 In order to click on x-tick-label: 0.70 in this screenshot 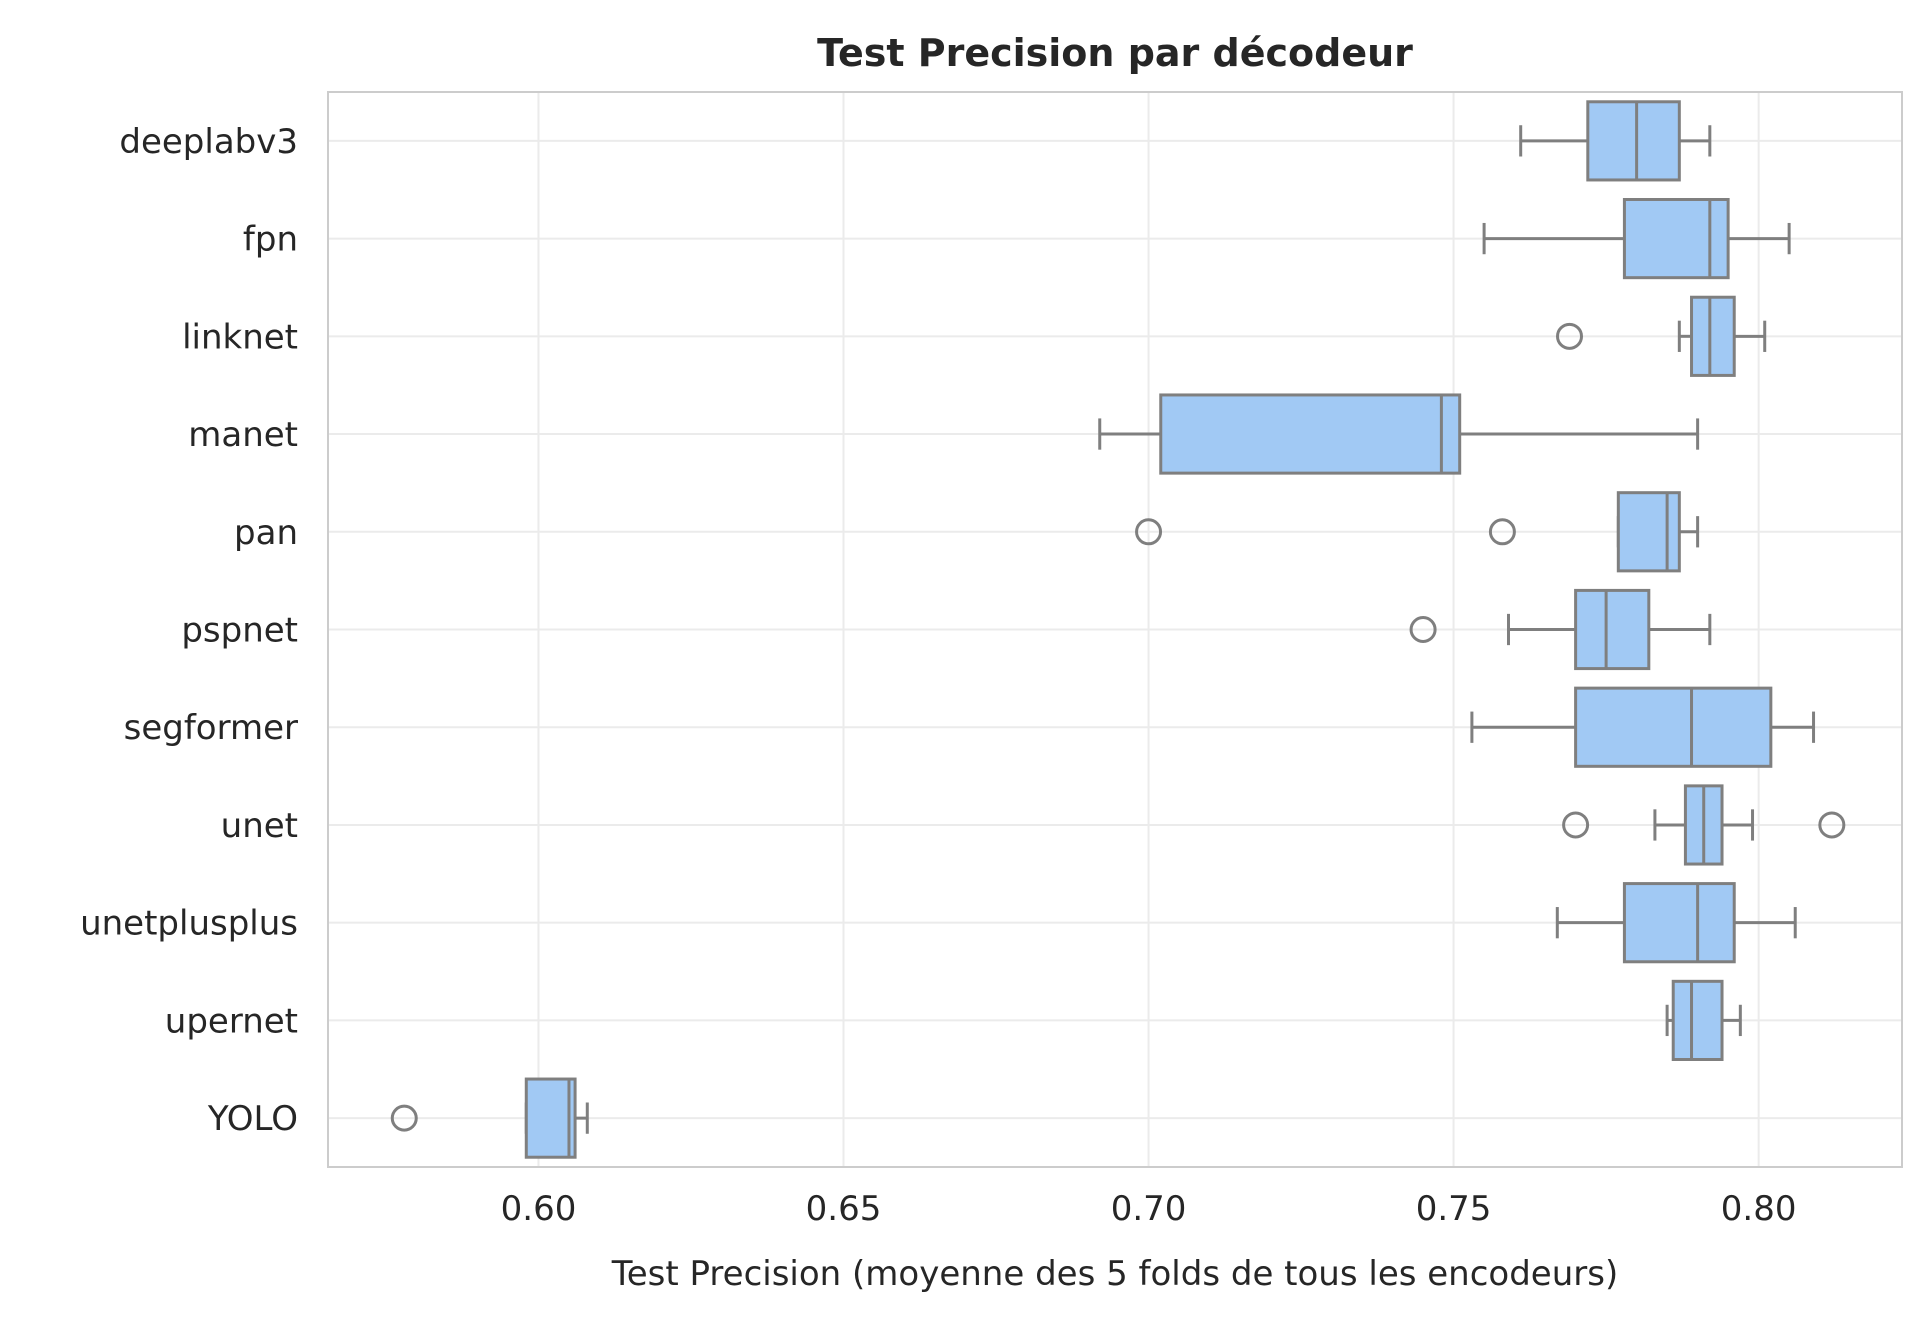, I will do `click(1149, 1209)`.